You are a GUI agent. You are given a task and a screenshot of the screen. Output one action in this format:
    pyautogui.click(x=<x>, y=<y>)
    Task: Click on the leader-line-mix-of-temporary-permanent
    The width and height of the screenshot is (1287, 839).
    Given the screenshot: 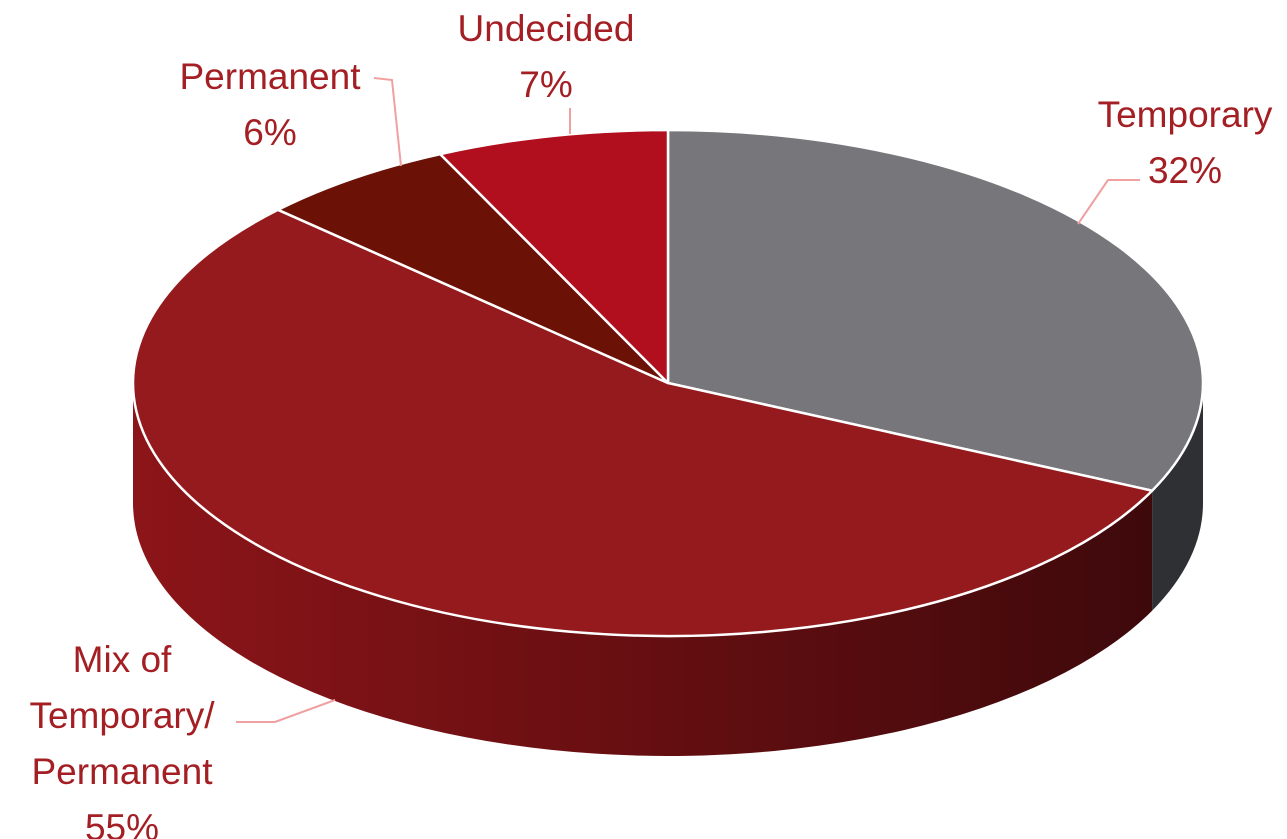 What is the action you would take?
    pyautogui.click(x=286, y=711)
    